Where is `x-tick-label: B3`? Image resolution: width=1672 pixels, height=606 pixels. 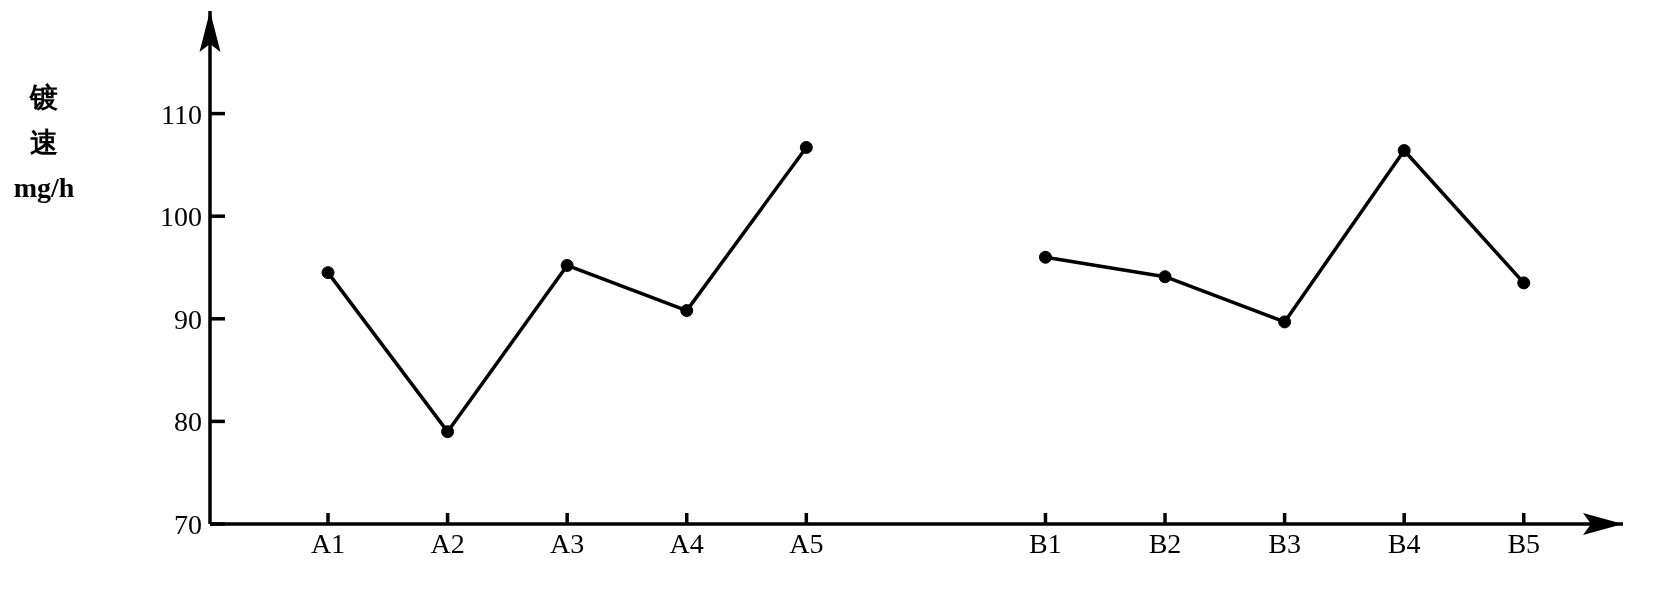 x-tick-label: B3 is located at coordinates (1284, 543).